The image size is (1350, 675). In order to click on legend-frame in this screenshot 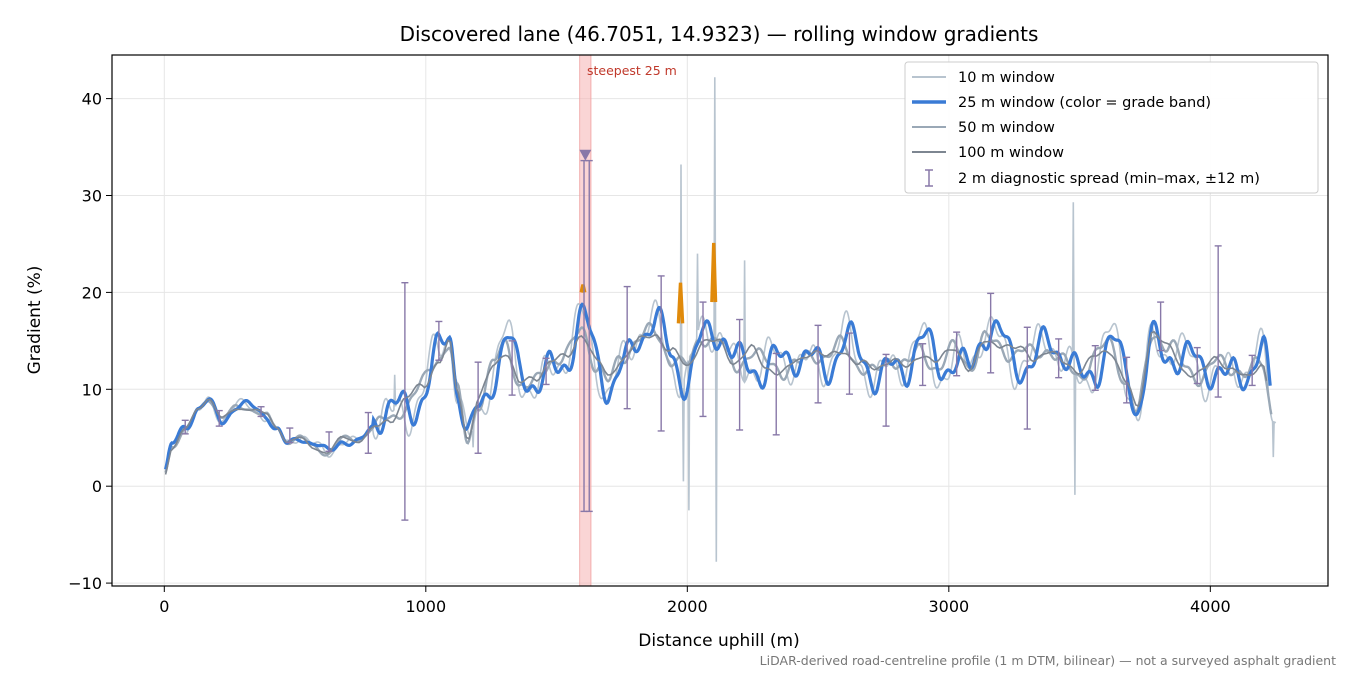, I will do `click(1111, 127)`.